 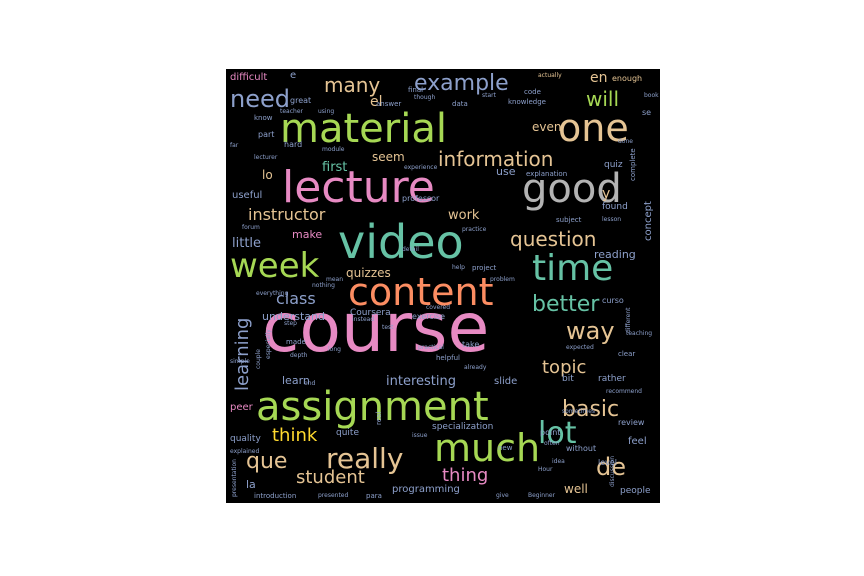 I want to click on word-useful: useful, so click(x=247, y=195).